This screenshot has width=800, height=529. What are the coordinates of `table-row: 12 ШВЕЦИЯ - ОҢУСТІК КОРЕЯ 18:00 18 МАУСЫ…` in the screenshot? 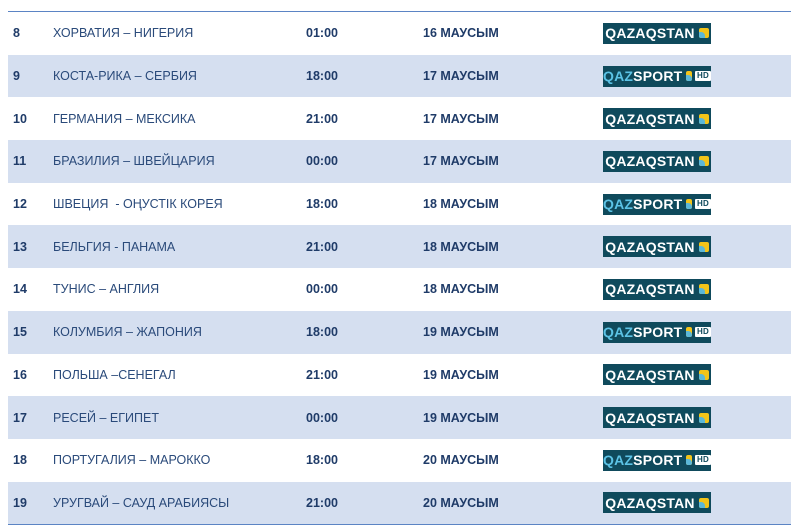 It's located at (399, 204).